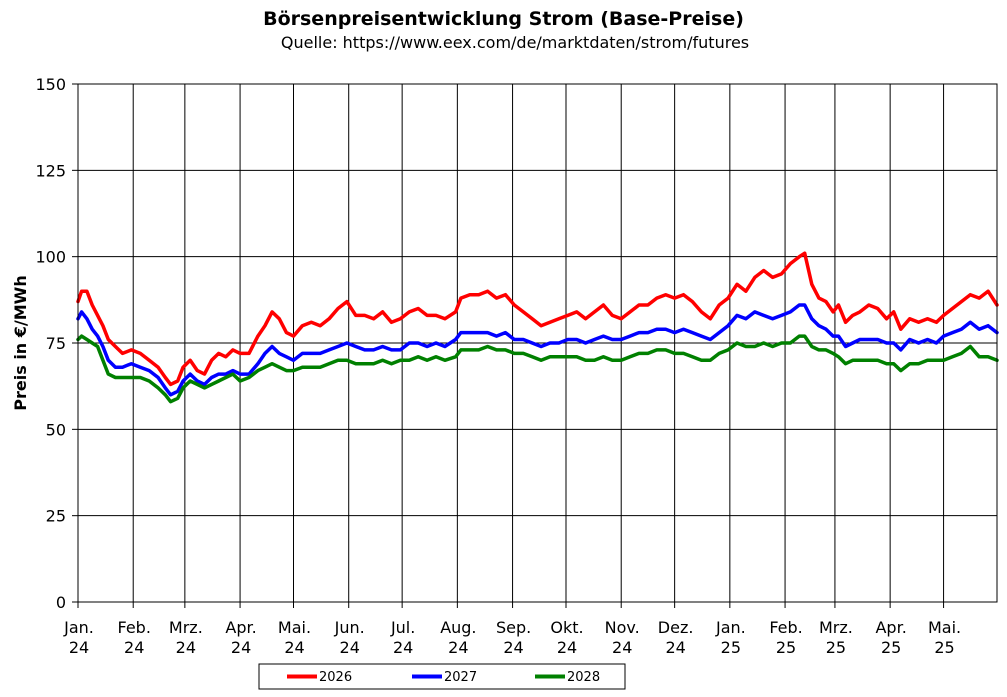 Image resolution: width=1007 pixels, height=697 pixels. I want to click on series-line-2027, so click(537, 350).